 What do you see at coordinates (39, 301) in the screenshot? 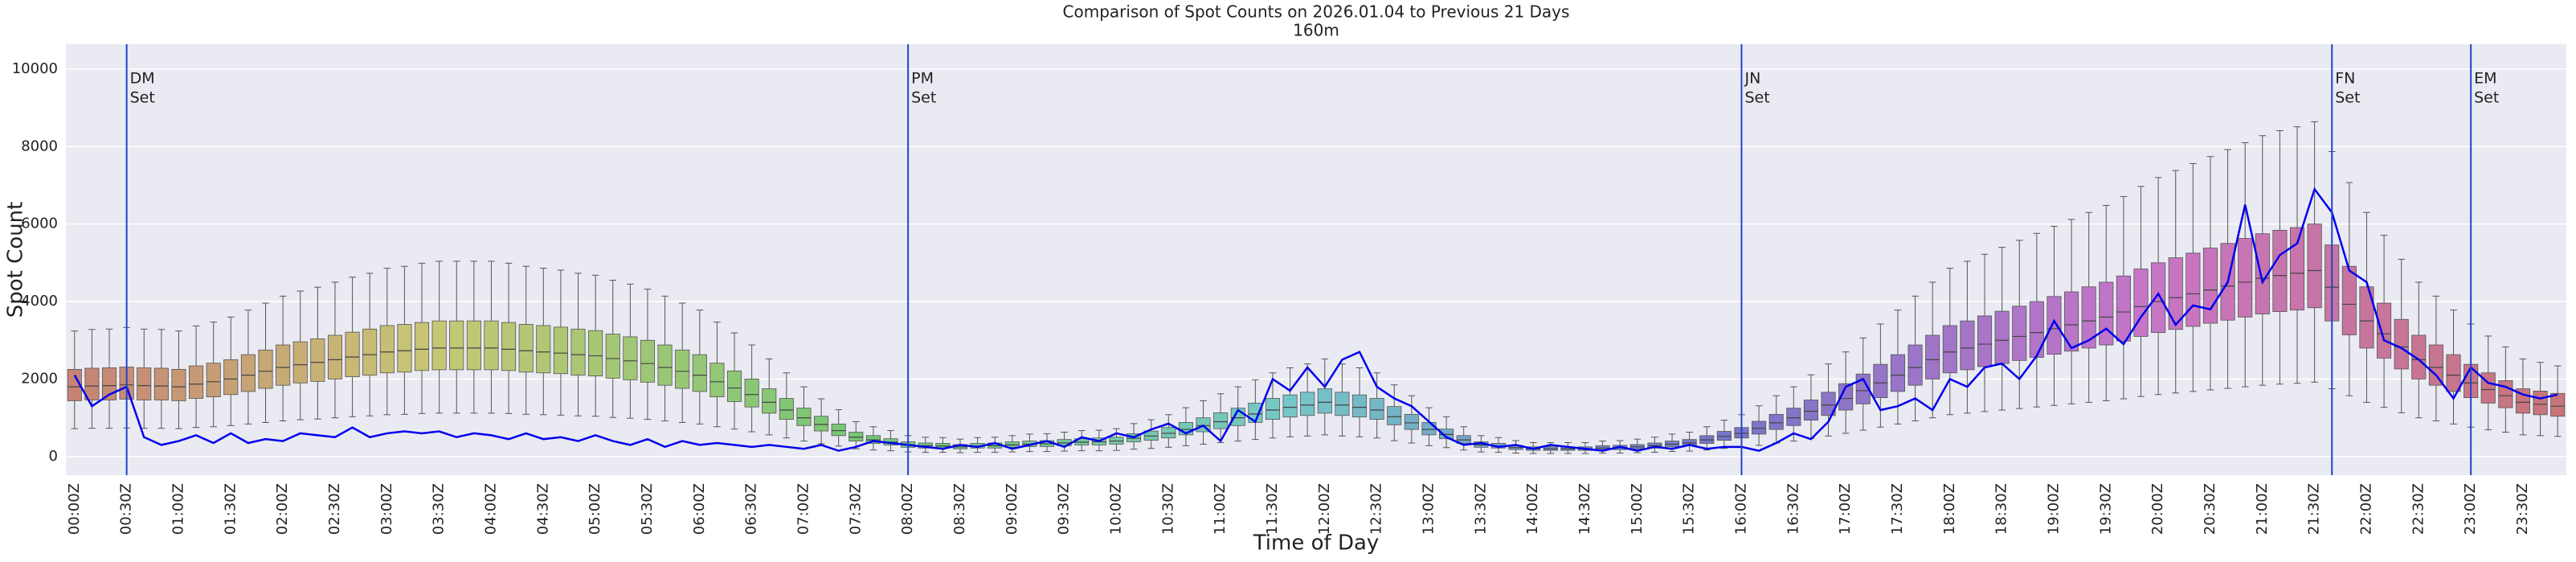
I see `y-tick-label: 4000` at bounding box center [39, 301].